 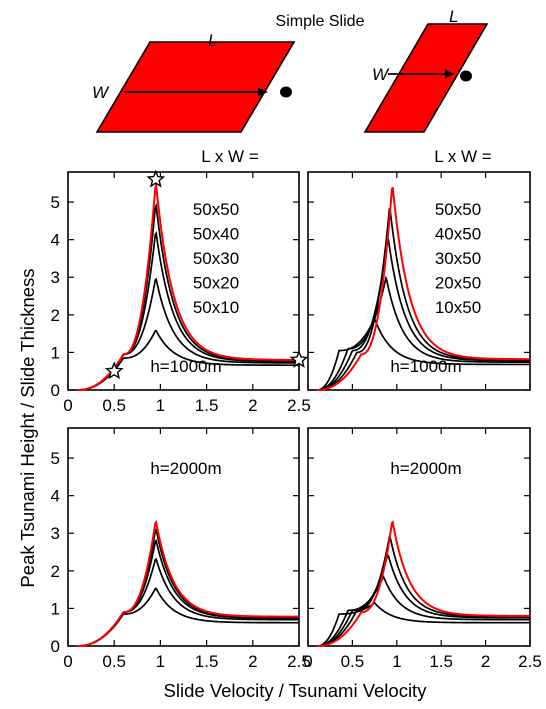 I want to click on legend-label: 50x10, so click(x=216, y=307).